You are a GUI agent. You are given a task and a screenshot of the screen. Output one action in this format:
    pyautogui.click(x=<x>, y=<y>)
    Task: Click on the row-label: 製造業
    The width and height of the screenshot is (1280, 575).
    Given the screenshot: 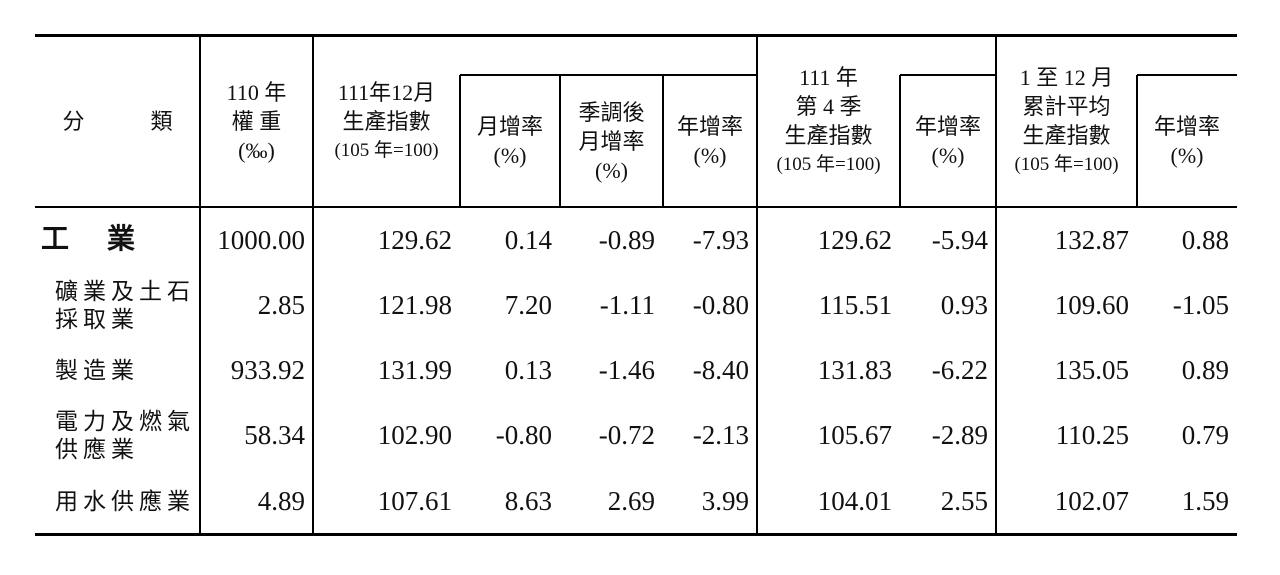 What is the action you would take?
    pyautogui.click(x=117, y=370)
    